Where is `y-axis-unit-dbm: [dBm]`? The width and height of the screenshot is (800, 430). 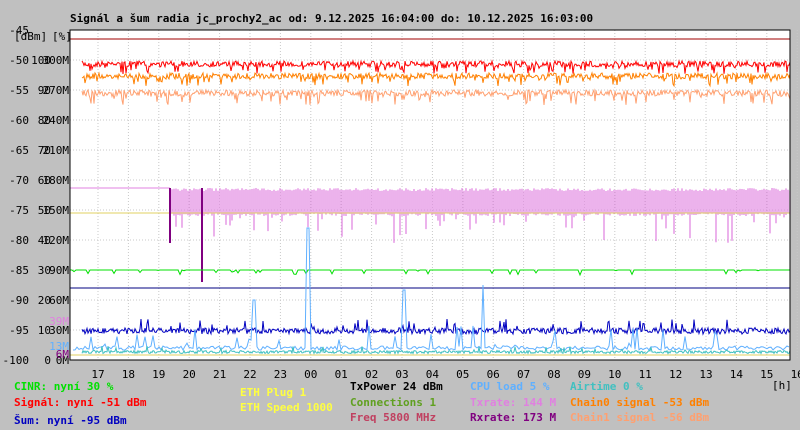 y-axis-unit-dbm: [dBm] is located at coordinates (30, 36).